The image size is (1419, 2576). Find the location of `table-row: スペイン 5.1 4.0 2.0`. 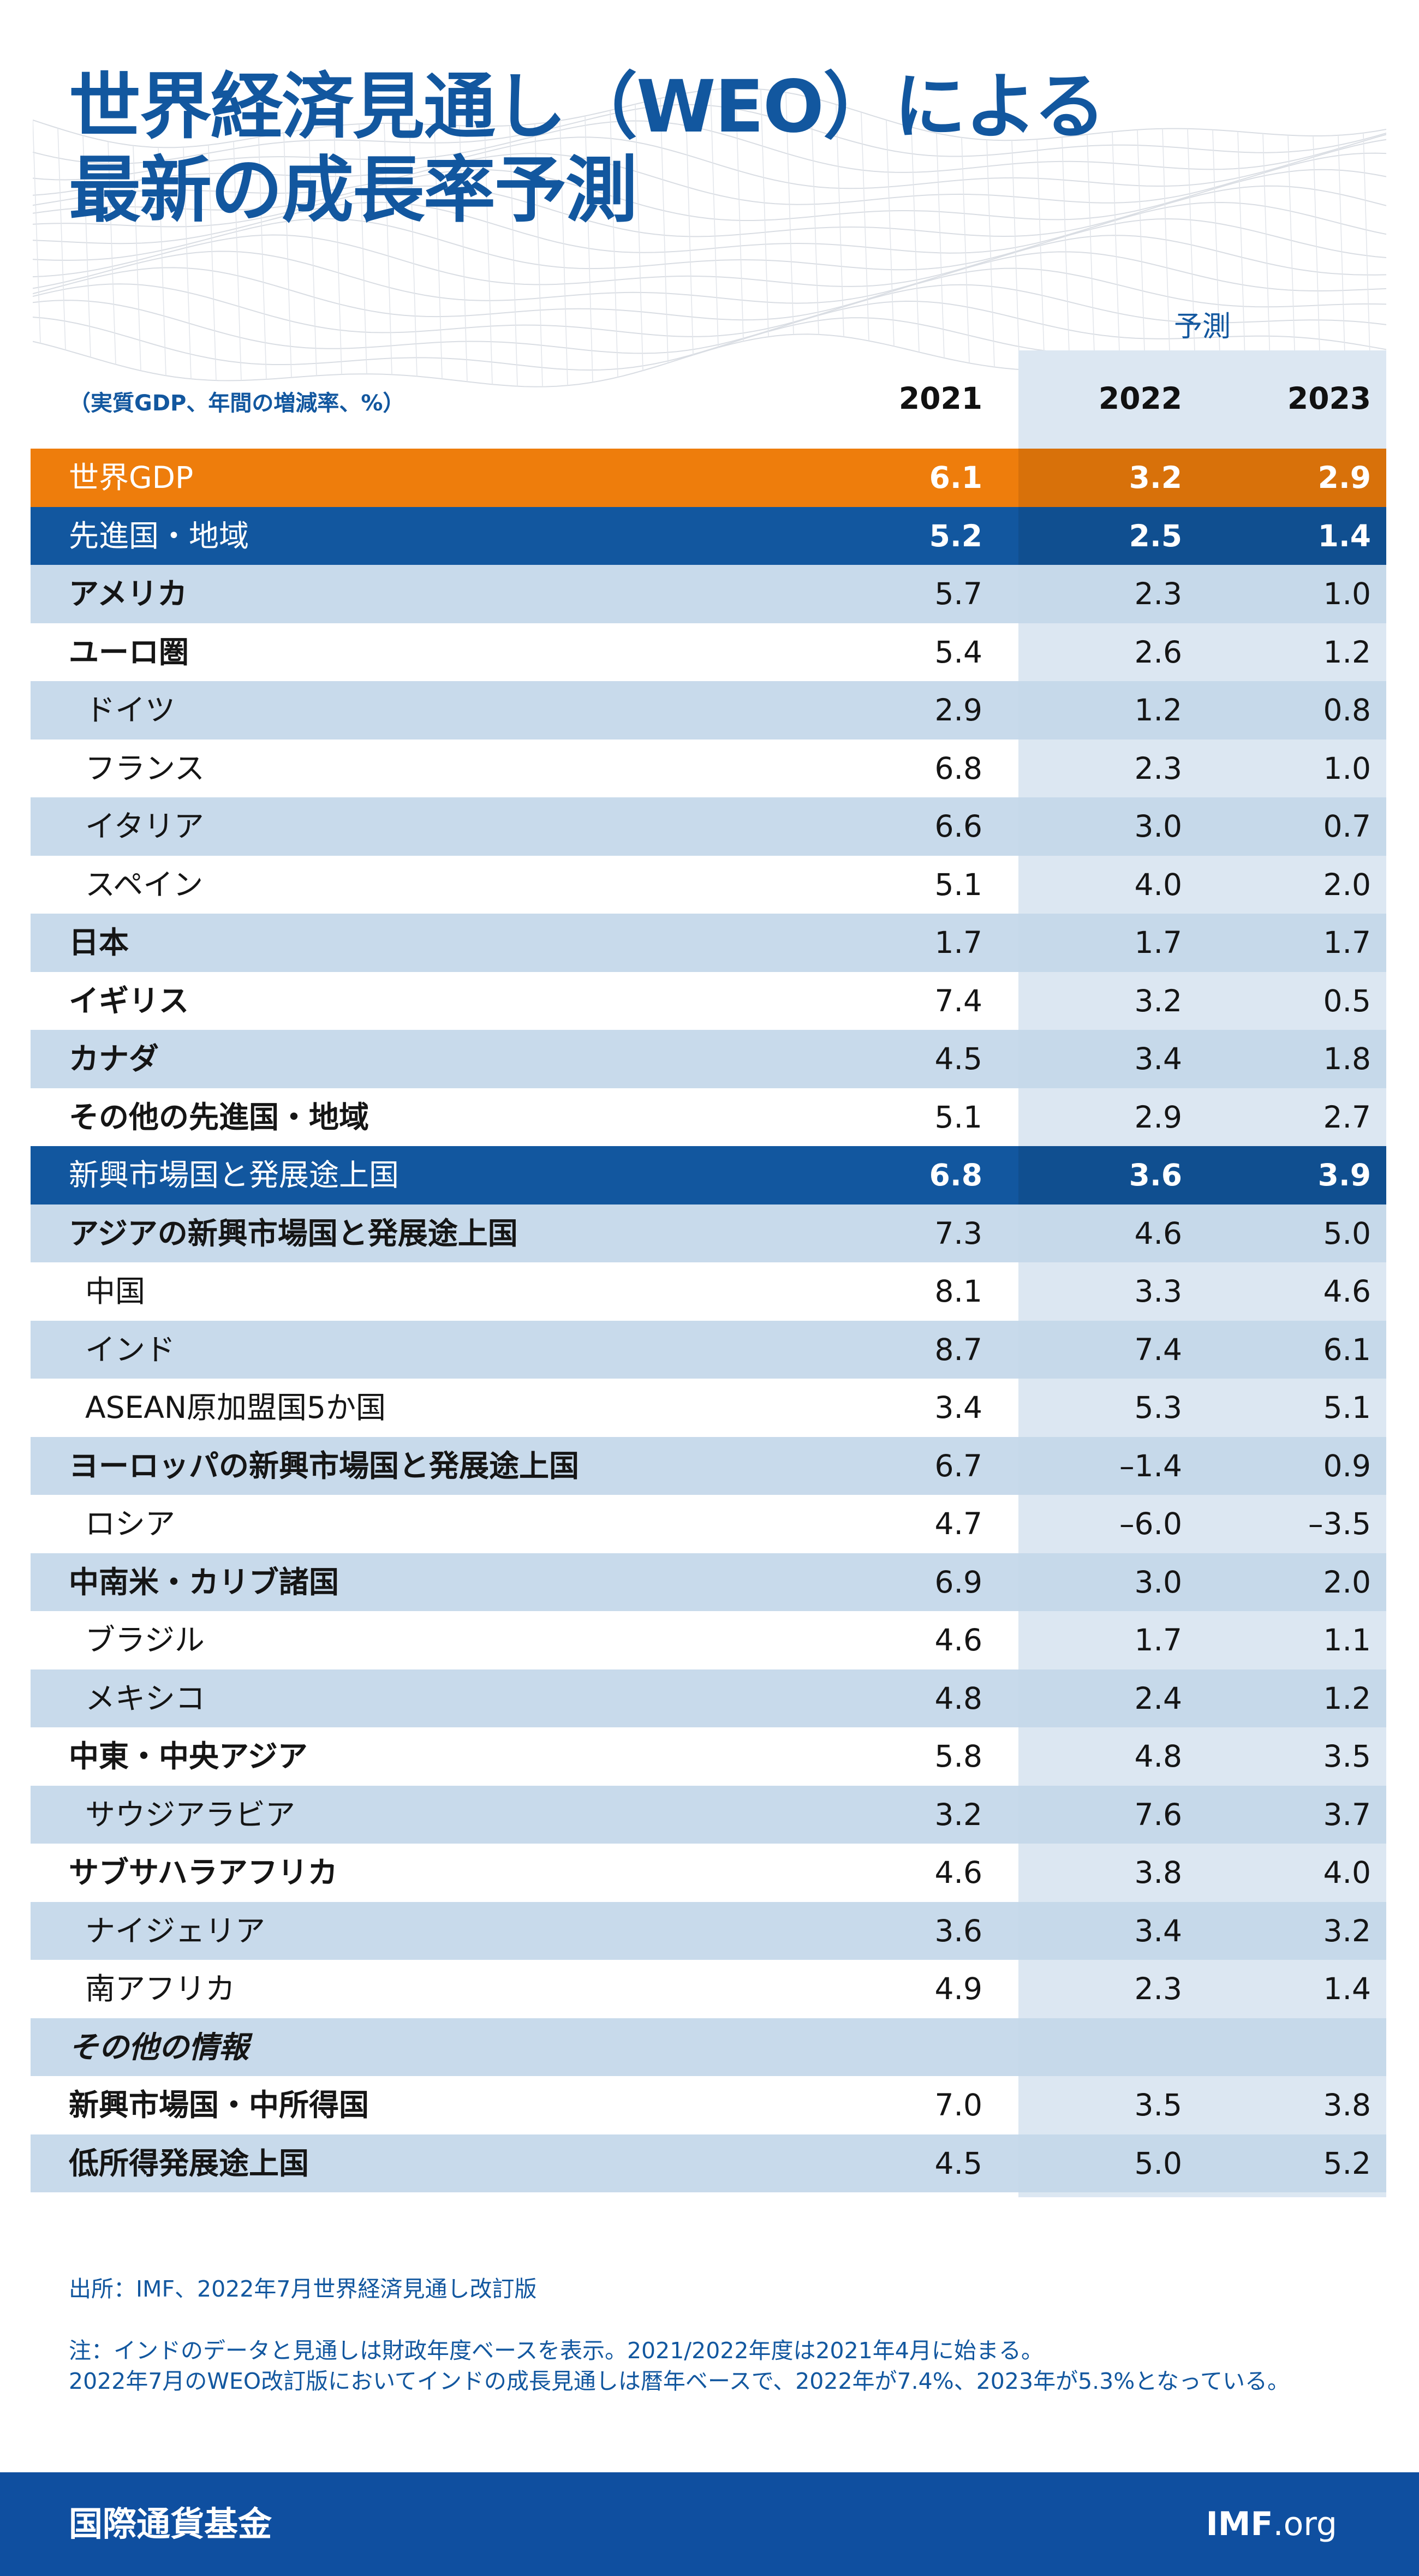

table-row: スペイン 5.1 4.0 2.0 is located at coordinates (709, 885).